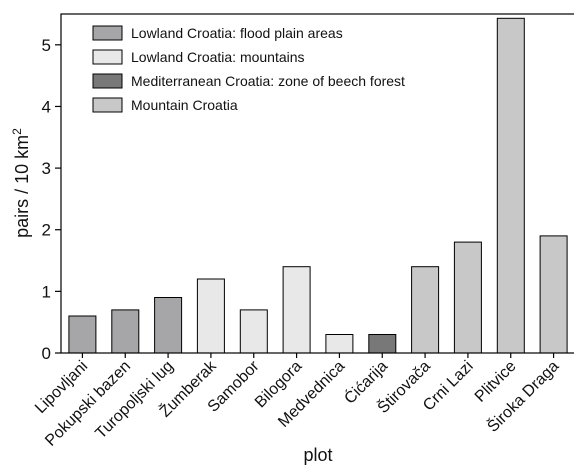 The image size is (574, 466). Describe the element at coordinates (22, 186) in the screenshot. I see `y-axis-title-main: pairs / 10 km` at that location.